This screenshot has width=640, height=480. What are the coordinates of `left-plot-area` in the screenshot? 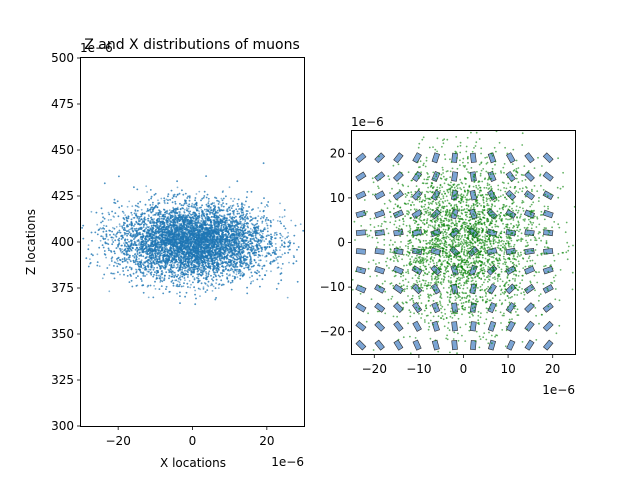 It's located at (193, 234).